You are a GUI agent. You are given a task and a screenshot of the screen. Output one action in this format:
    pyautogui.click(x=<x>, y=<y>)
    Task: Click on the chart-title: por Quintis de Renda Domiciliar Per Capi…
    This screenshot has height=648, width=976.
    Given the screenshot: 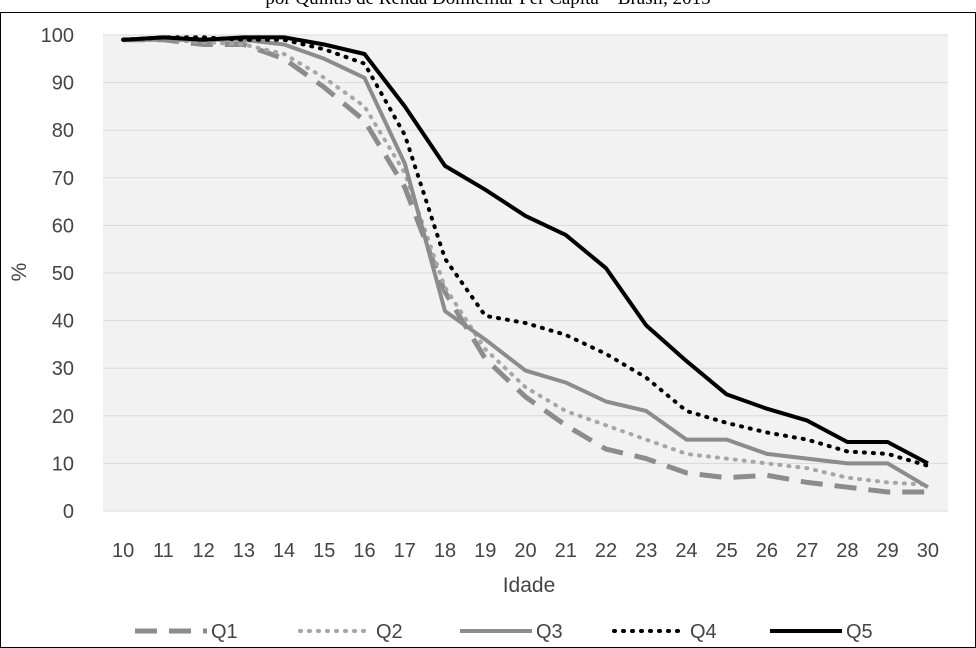 What is the action you would take?
    pyautogui.click(x=488, y=5)
    